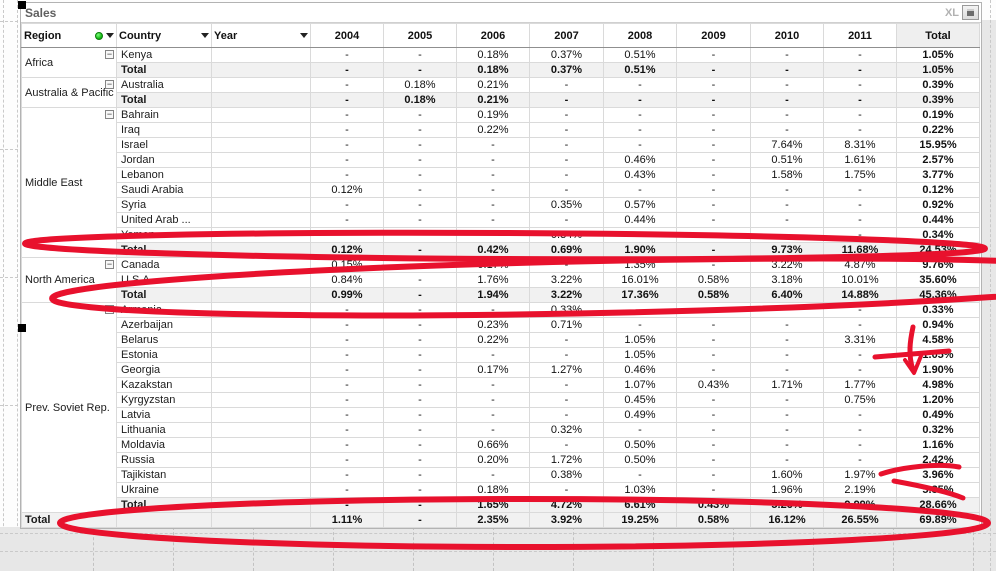 The image size is (996, 571). Describe the element at coordinates (501, 400) in the screenshot. I see `table-row: Kyrgyzstan - - - -0.45% - -0.75% 1.20%` at that location.